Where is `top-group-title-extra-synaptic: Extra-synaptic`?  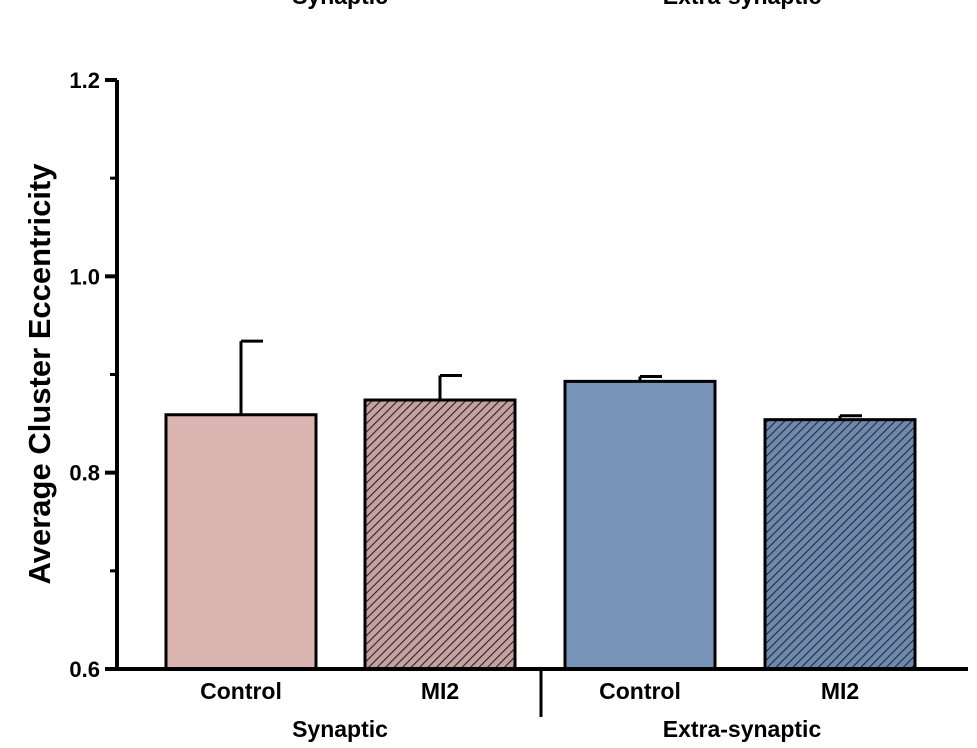
top-group-title-extra-synaptic: Extra-synaptic is located at coordinates (742, 4).